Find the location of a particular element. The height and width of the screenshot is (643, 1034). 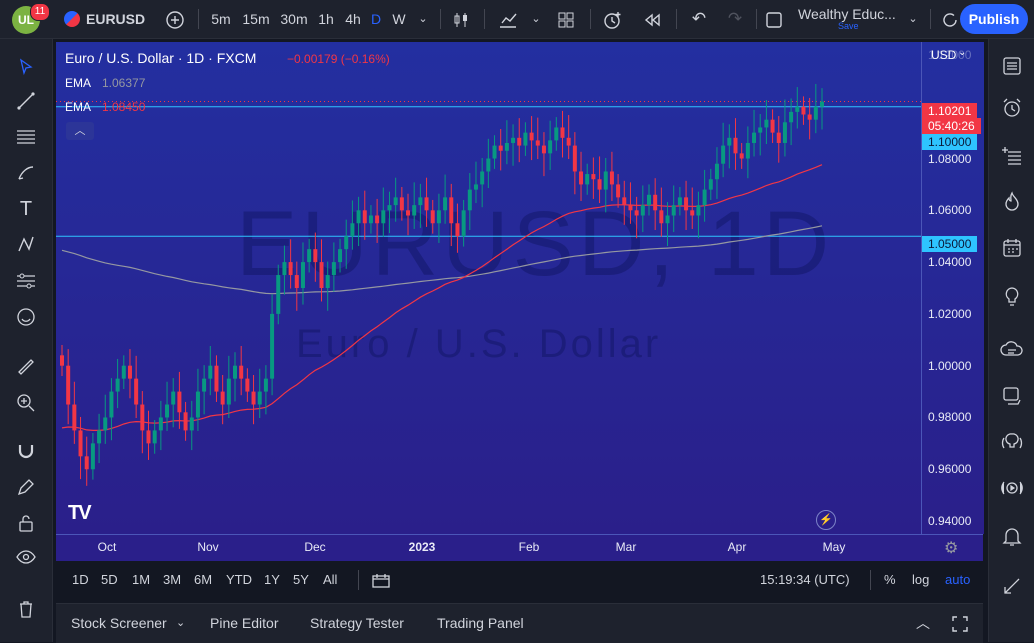

add-symbol-icon is located at coordinates (175, 19).